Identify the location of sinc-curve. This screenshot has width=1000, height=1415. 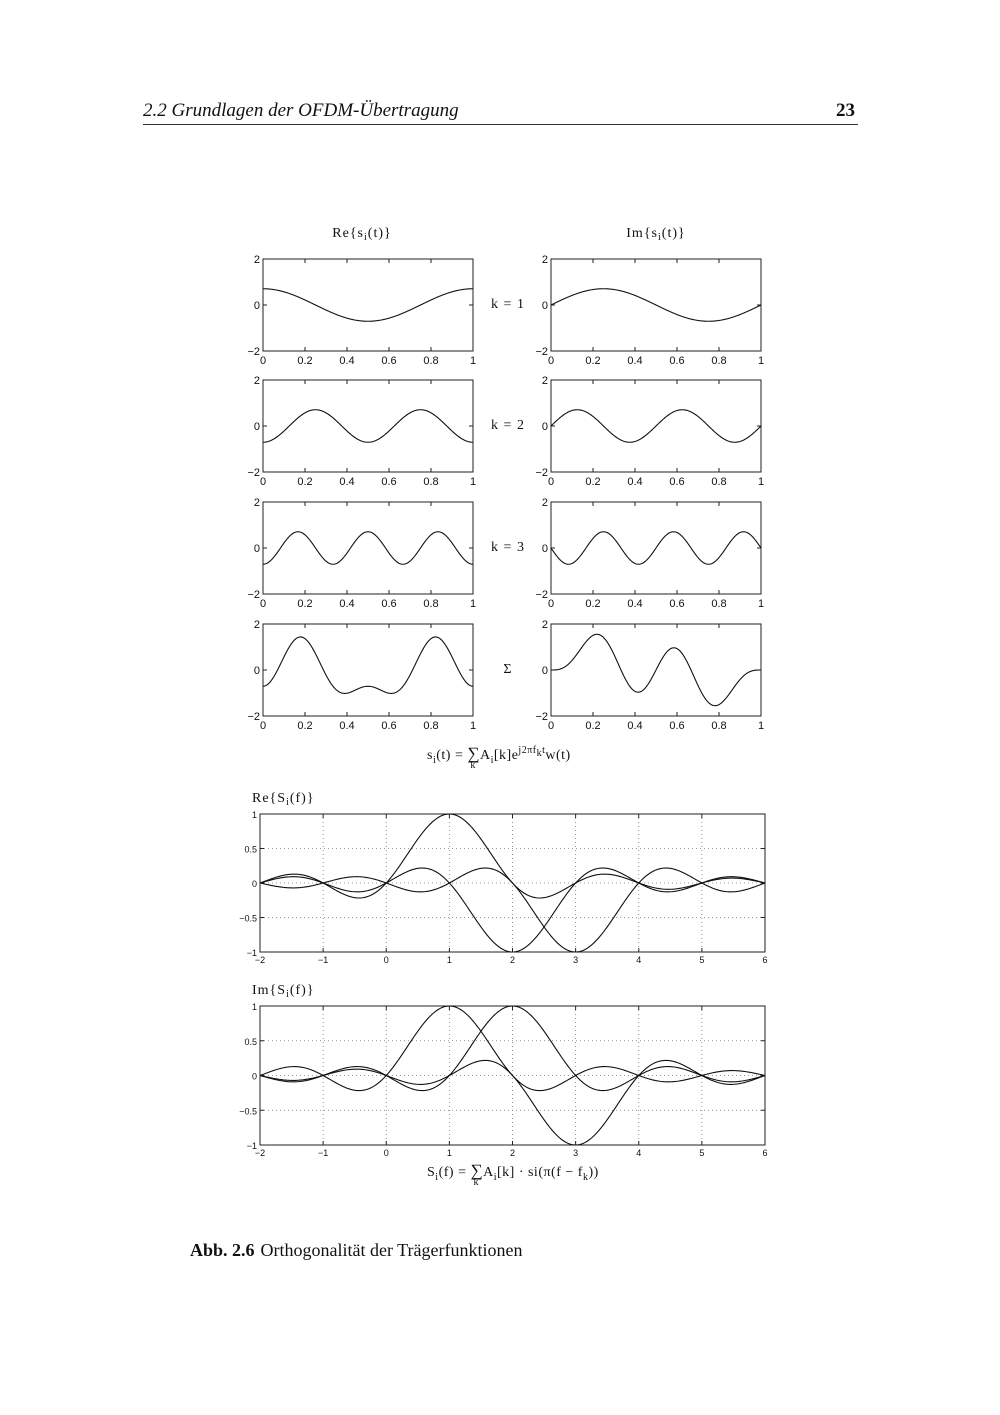
(512, 910).